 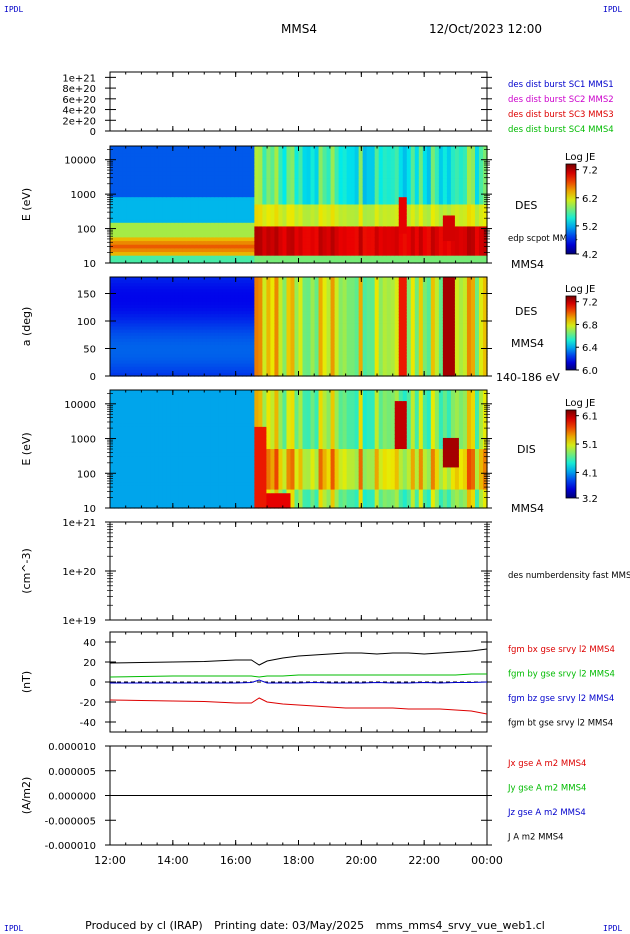 I want to click on y-tick-label: -20, so click(x=88, y=703).